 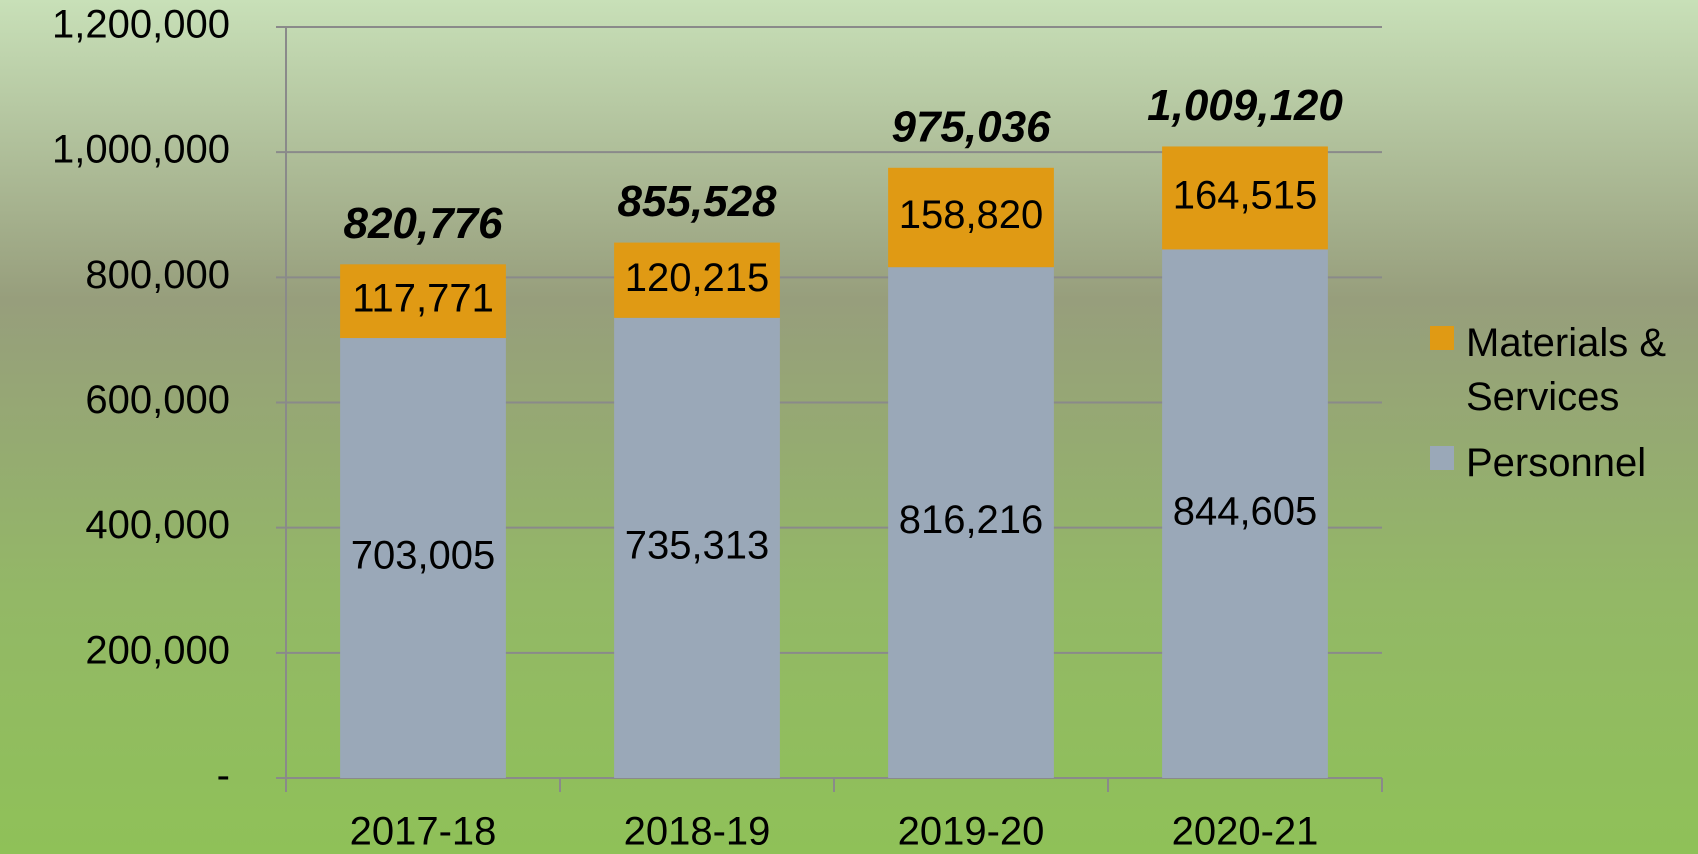 What do you see at coordinates (1245, 511) in the screenshot?
I see `data-label: 844,605` at bounding box center [1245, 511].